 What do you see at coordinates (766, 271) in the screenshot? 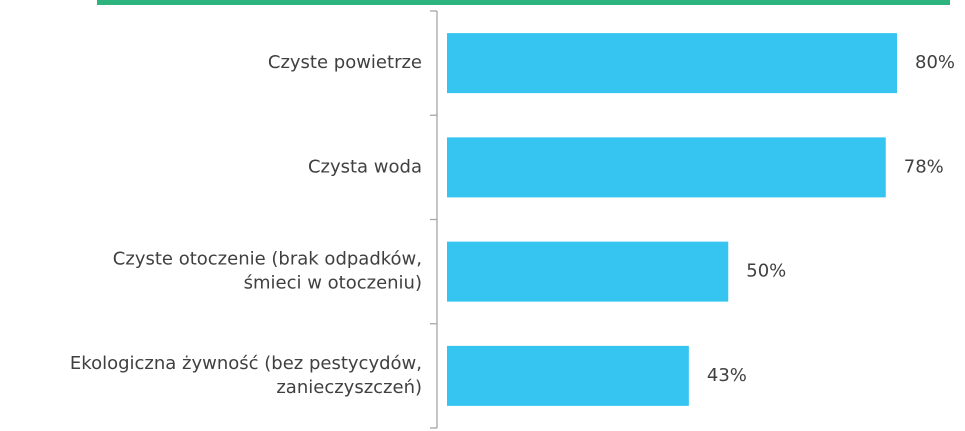
I see `value-label: 50%` at bounding box center [766, 271].